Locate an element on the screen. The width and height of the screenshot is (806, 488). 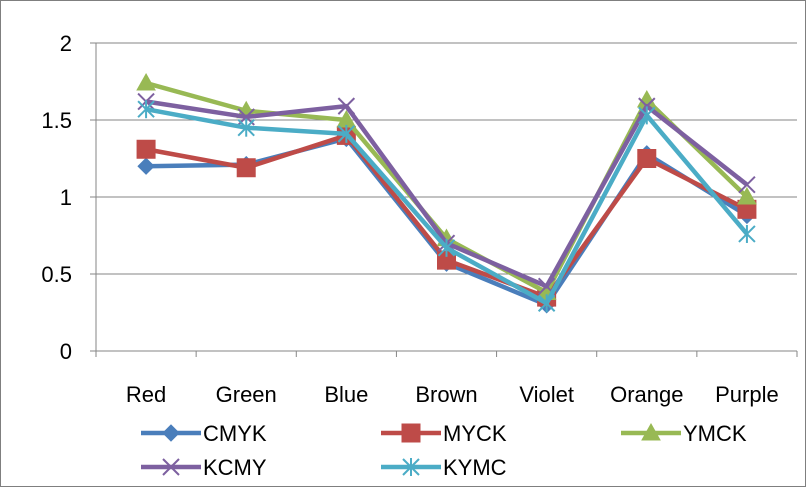
legend-item-kymc: KYMC is located at coordinates (444, 467).